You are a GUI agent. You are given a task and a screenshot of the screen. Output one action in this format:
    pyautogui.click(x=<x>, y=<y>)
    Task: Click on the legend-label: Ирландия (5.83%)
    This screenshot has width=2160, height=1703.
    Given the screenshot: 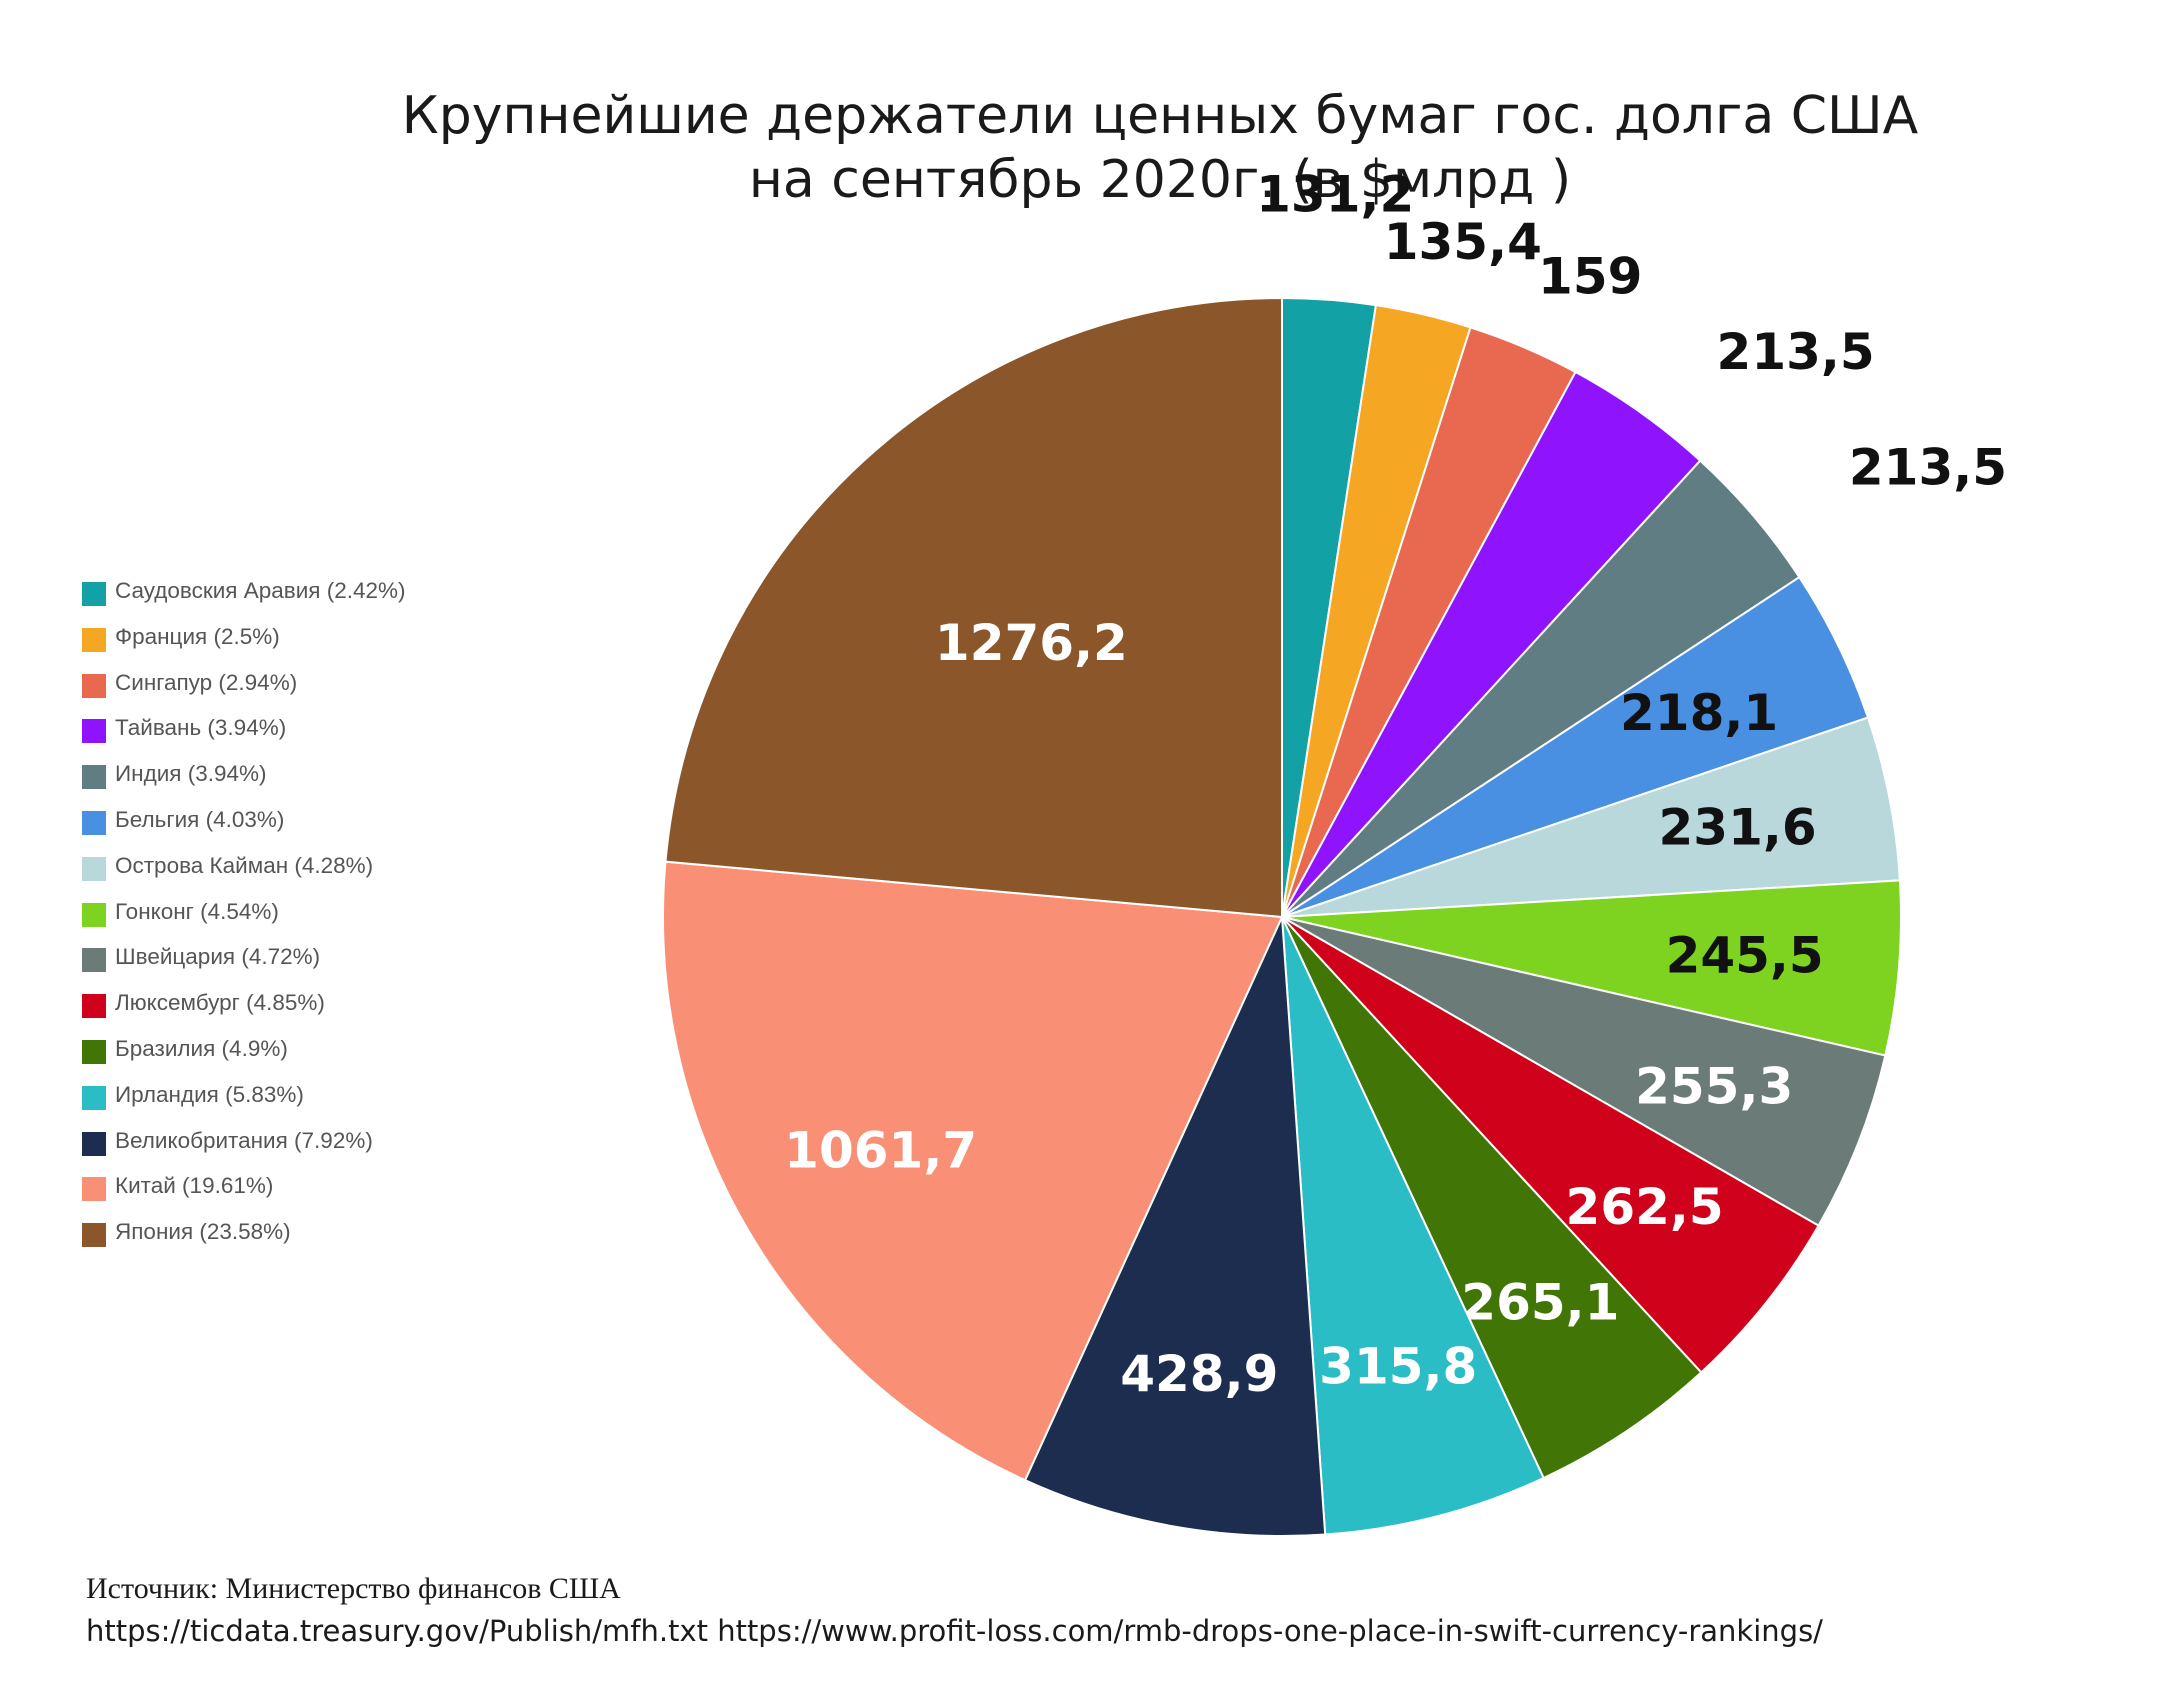 What is the action you would take?
    pyautogui.click(x=209, y=1094)
    